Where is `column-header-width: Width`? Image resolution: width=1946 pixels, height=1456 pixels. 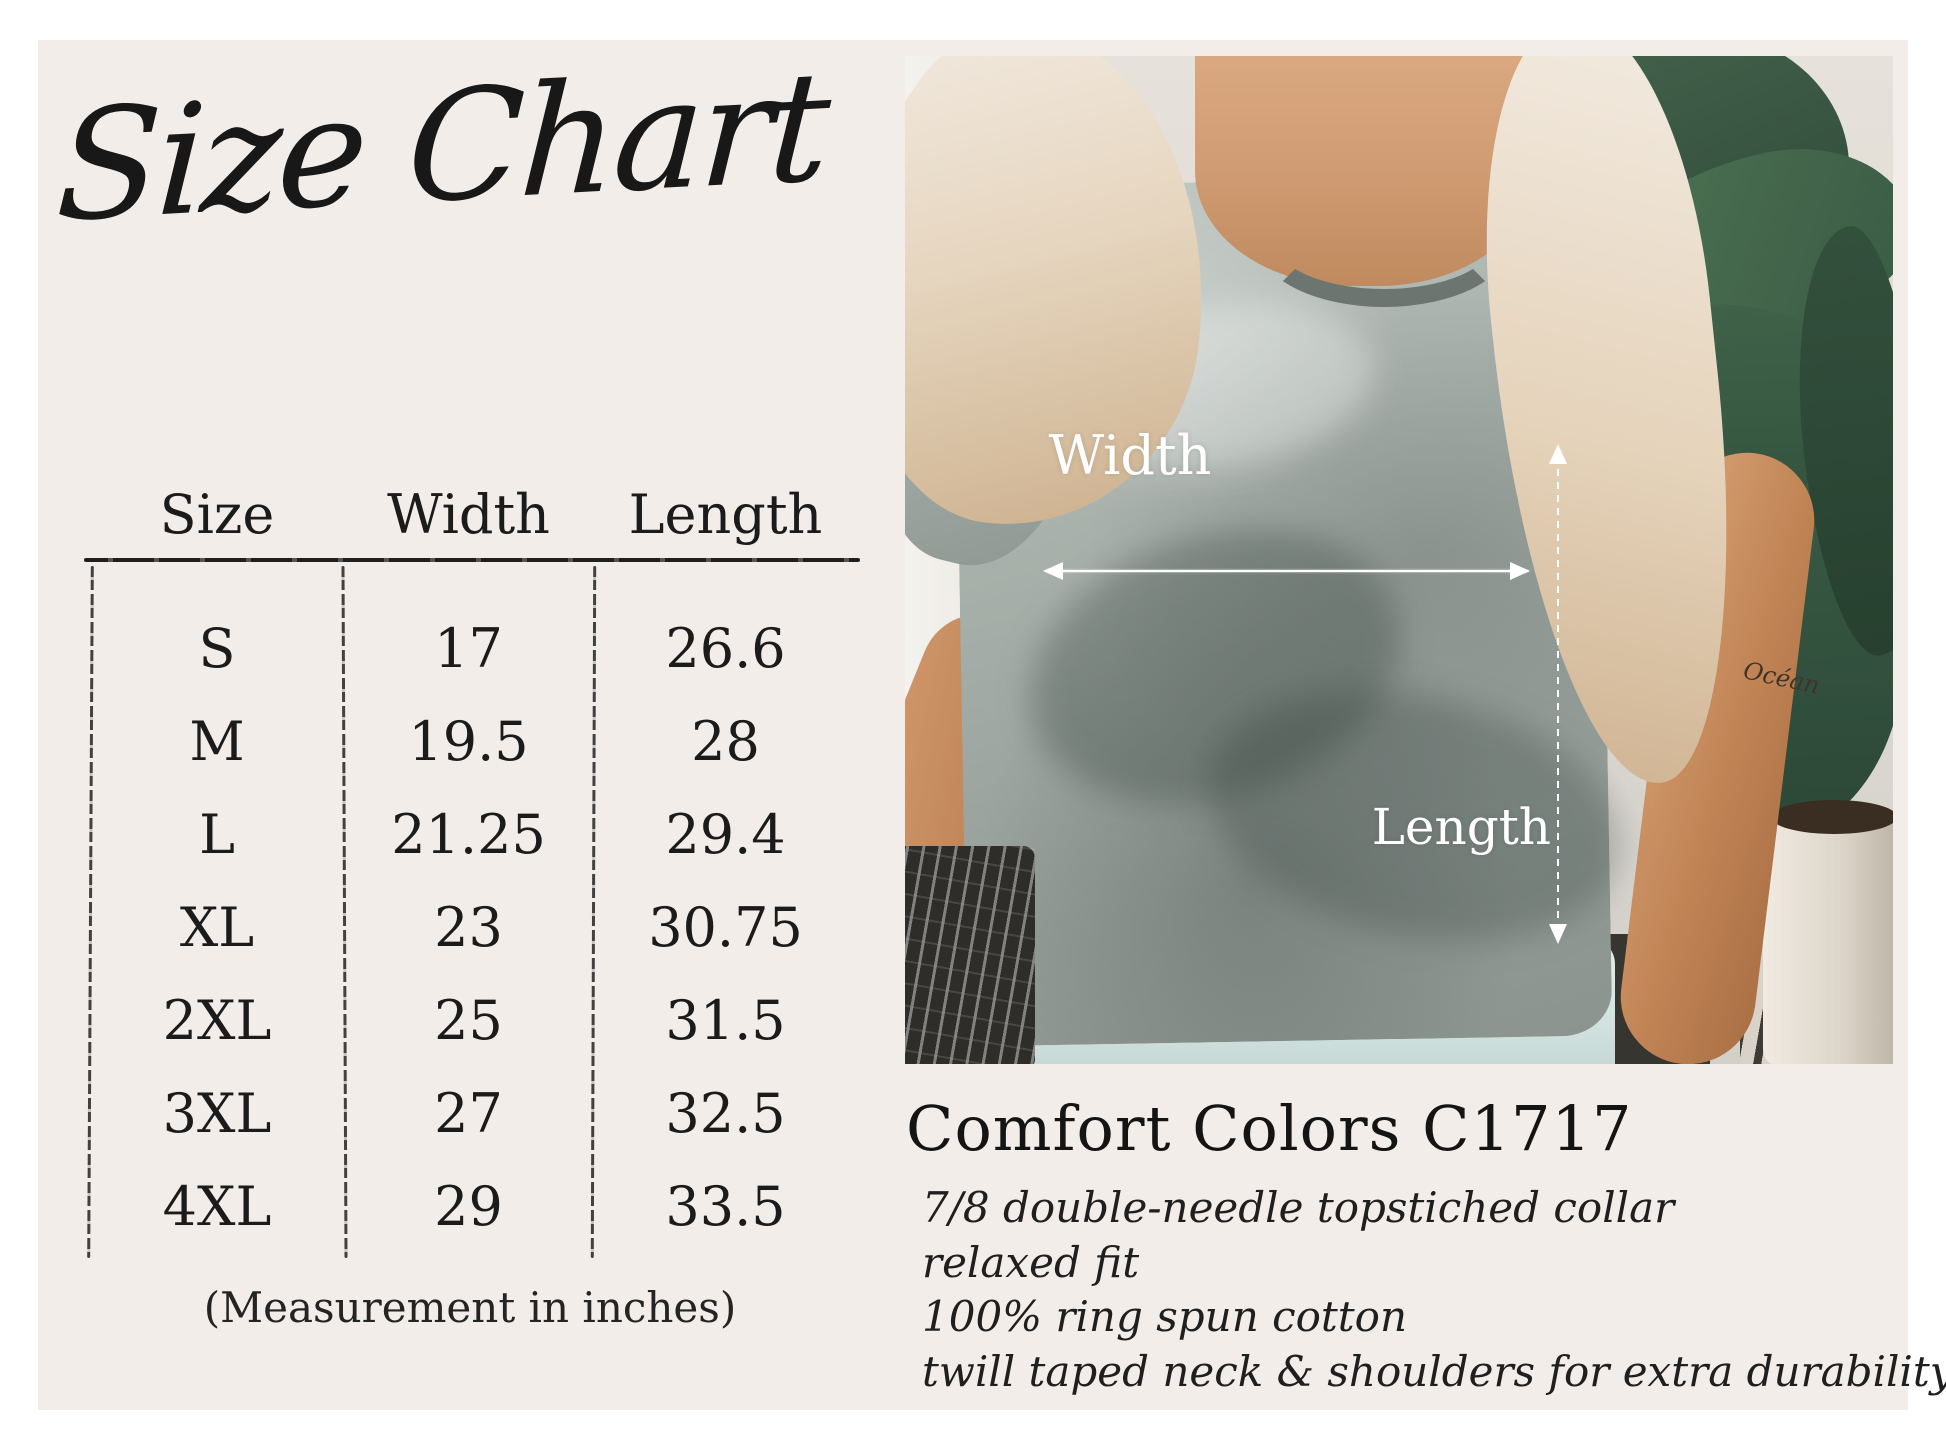
column-header-width: Width is located at coordinates (468, 514).